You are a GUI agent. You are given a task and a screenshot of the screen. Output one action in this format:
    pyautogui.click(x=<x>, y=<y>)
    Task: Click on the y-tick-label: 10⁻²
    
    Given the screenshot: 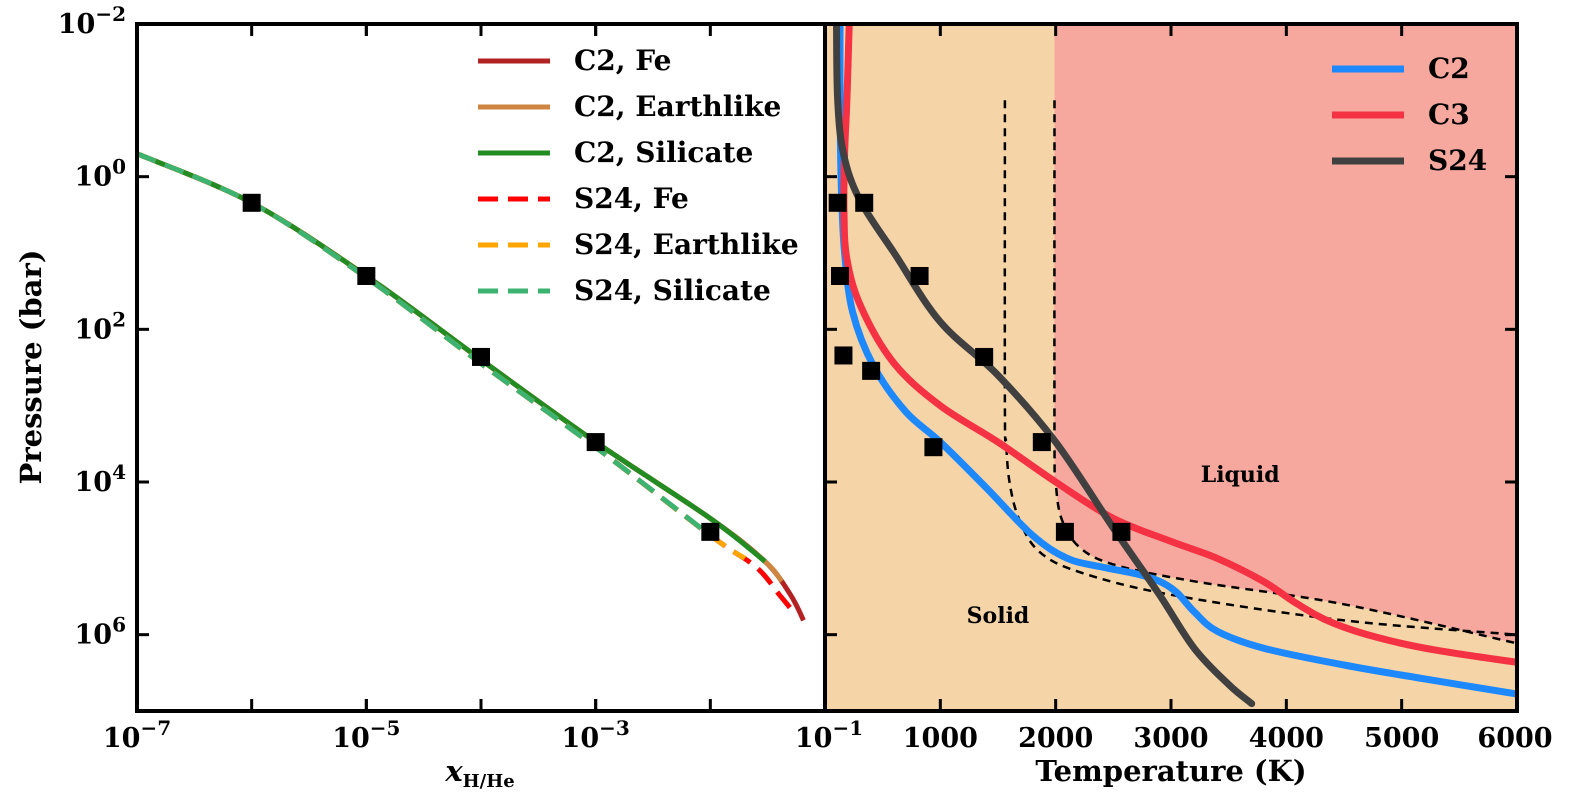 What is the action you would take?
    pyautogui.click(x=92, y=21)
    